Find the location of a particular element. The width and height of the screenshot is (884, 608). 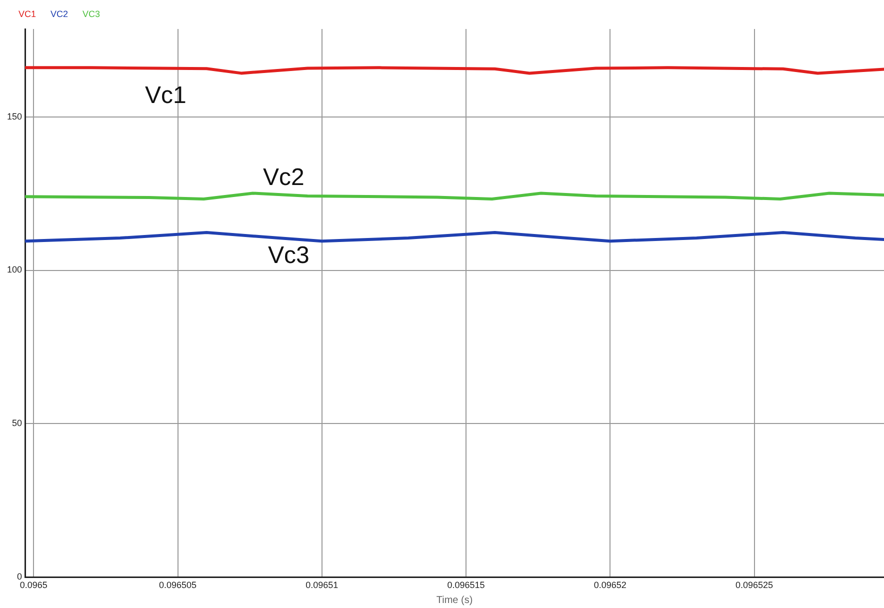

text: VC3 is located at coordinates (91, 13).